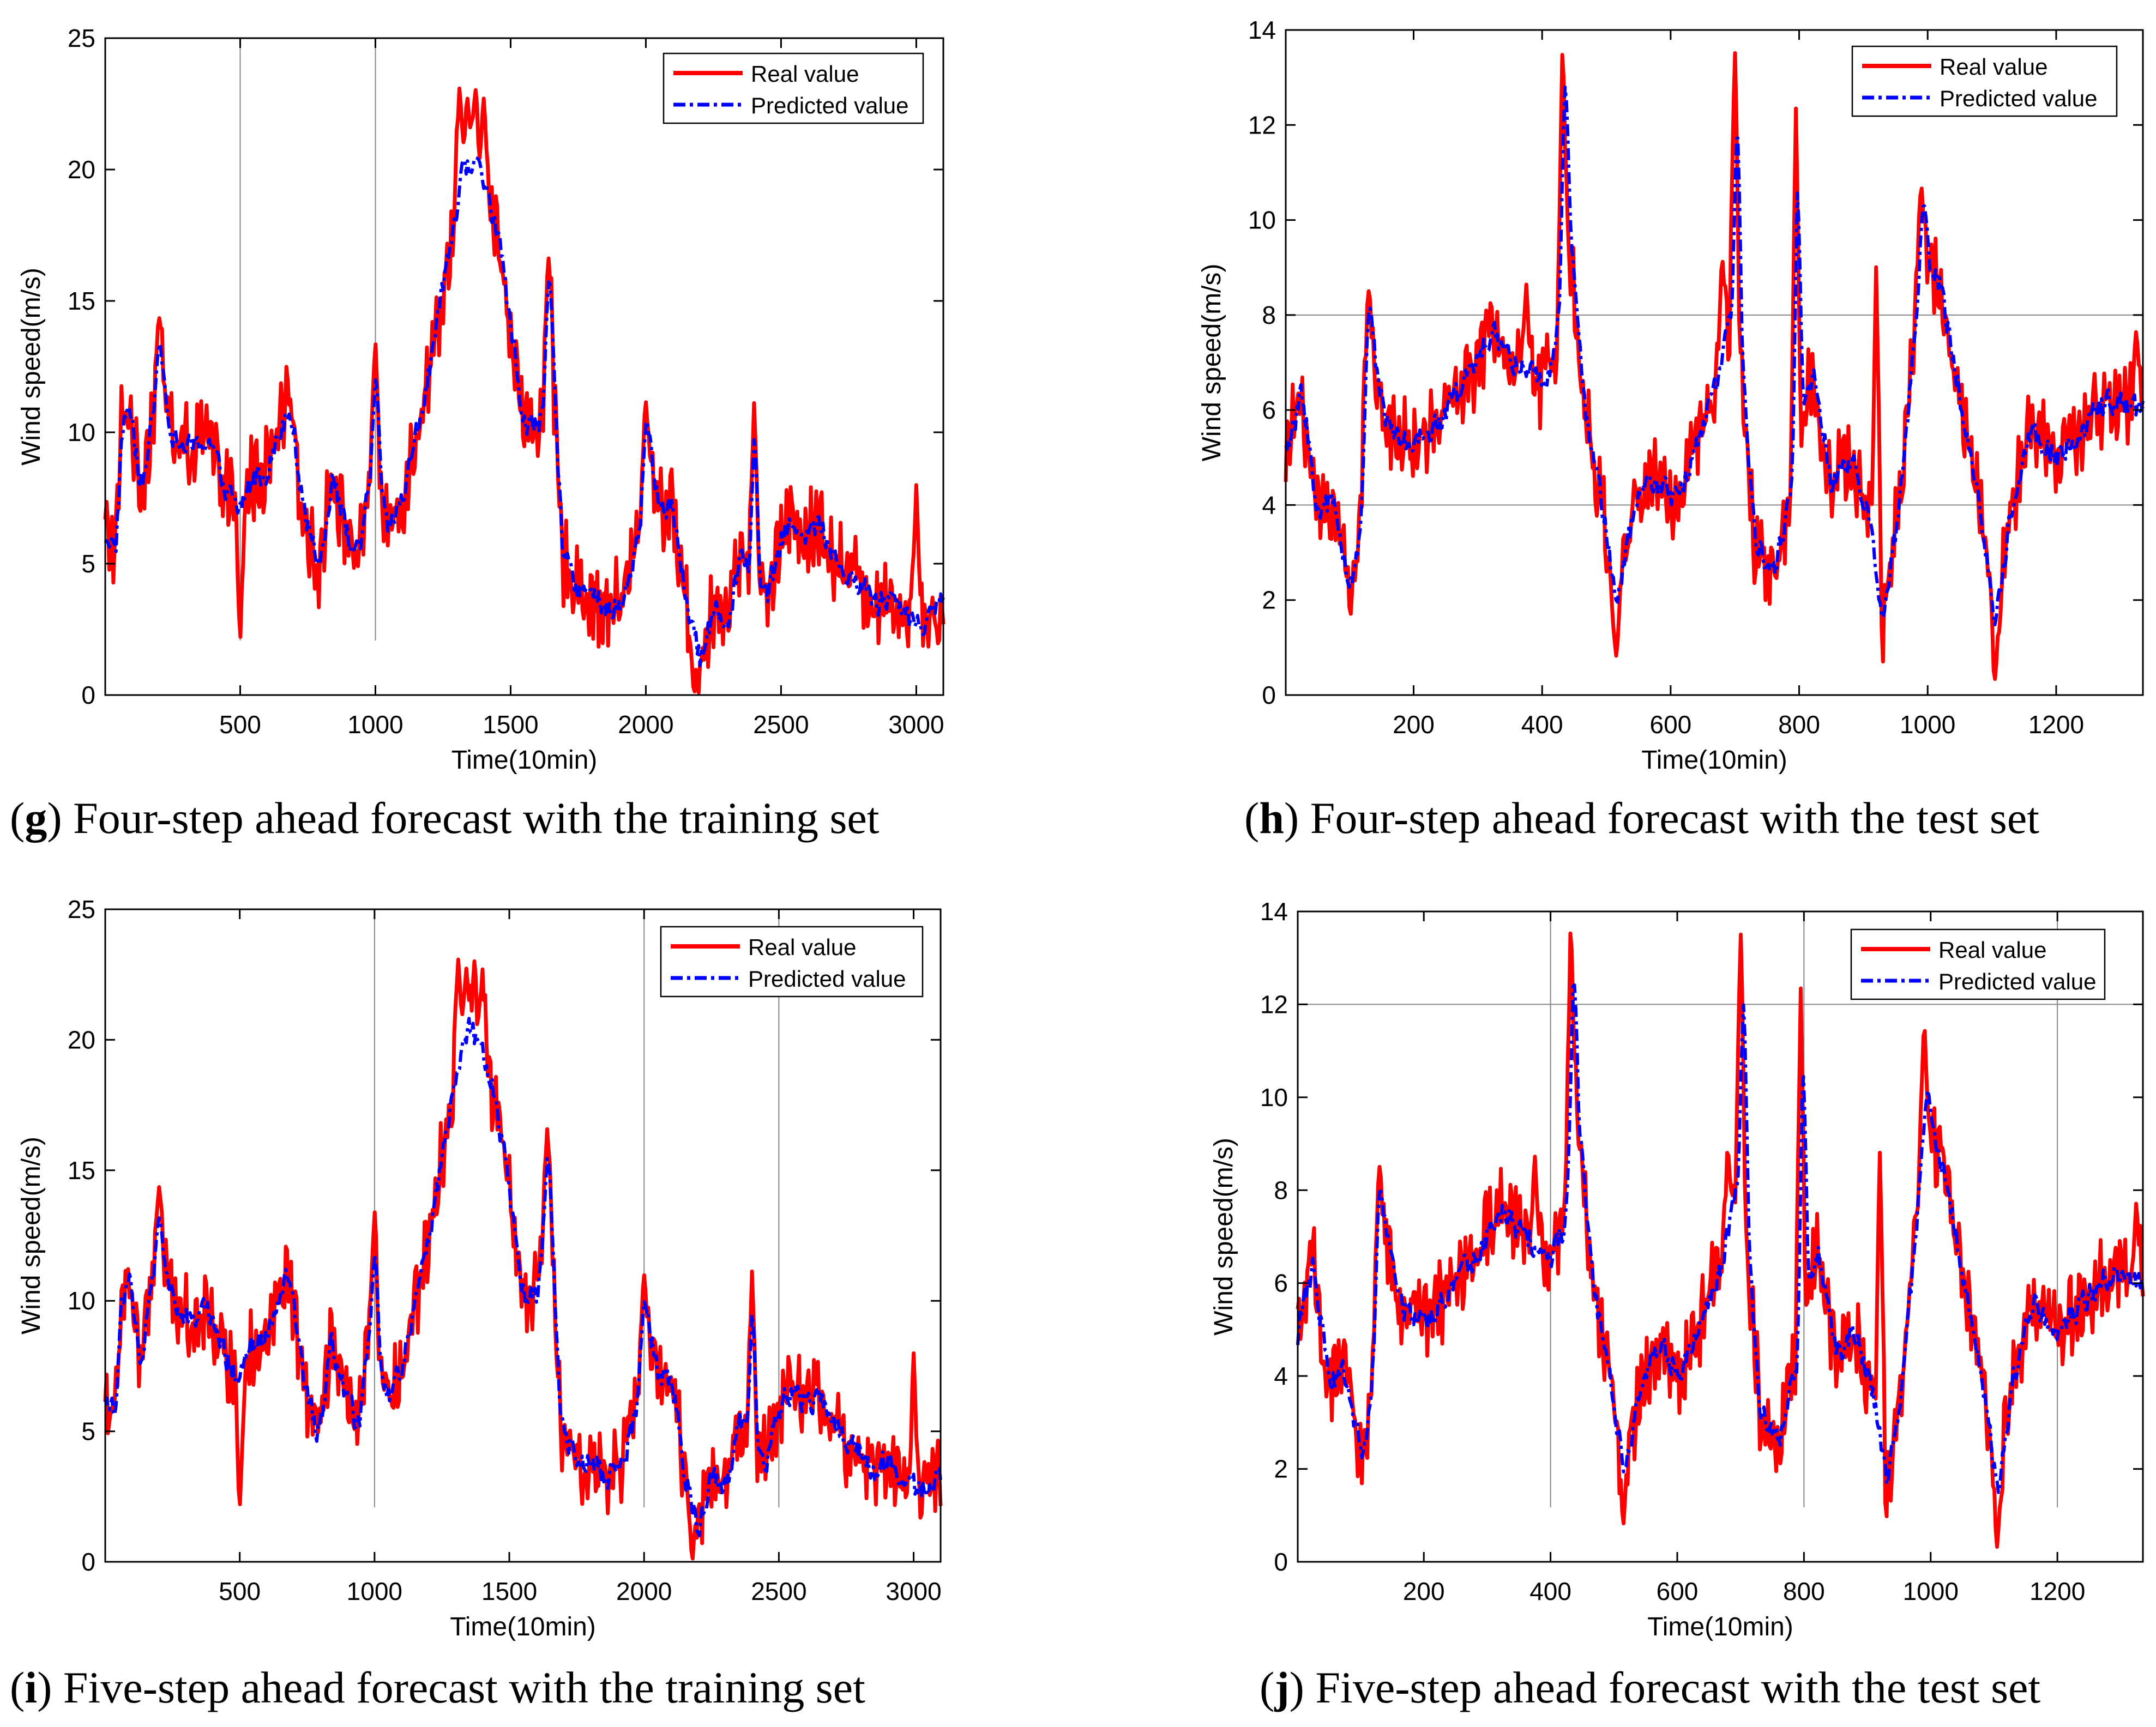 The image size is (2156, 1727). I want to click on predicted-series-j, so click(1720, 1238).